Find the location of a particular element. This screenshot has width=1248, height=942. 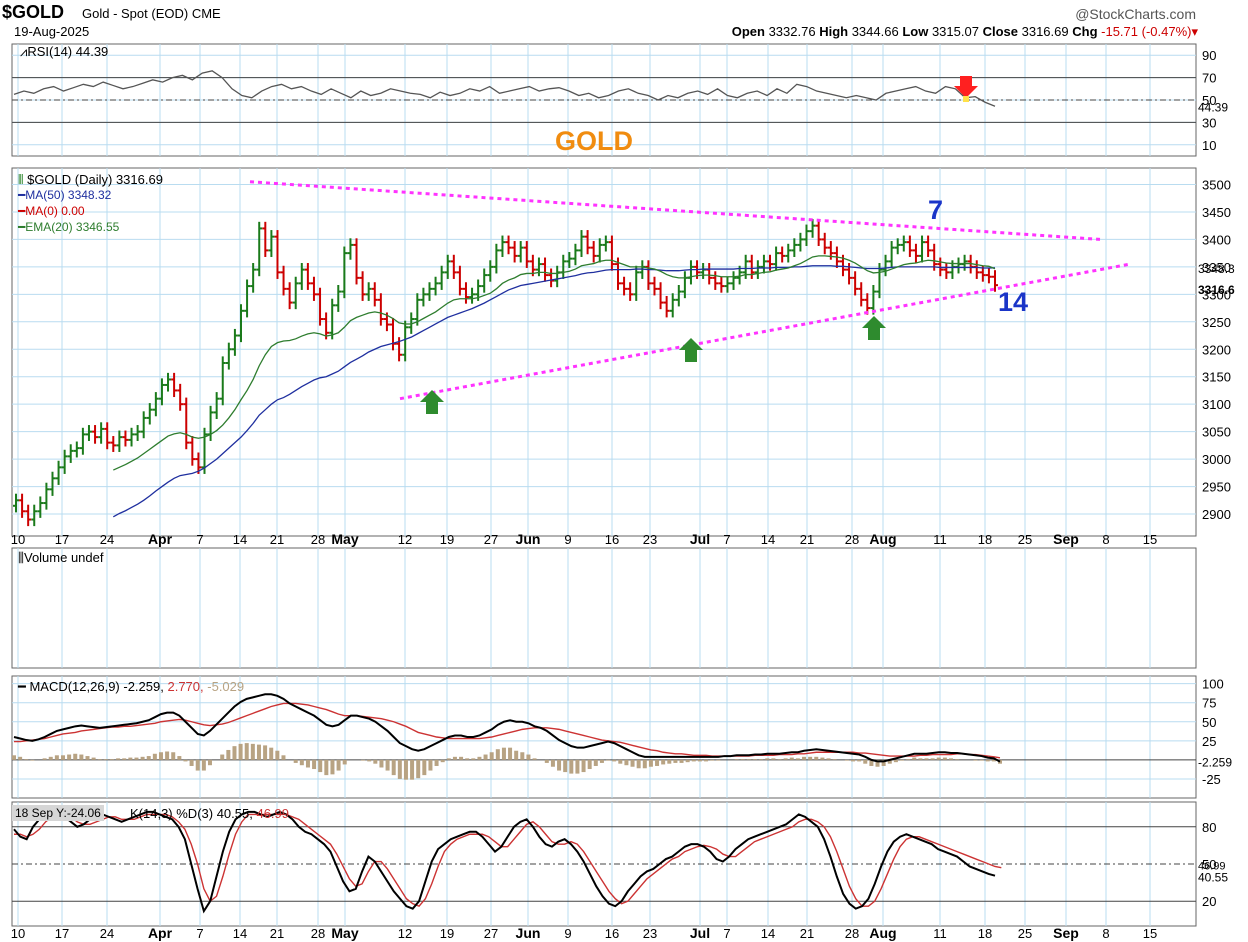

symbol-title: $GOLD is located at coordinates (33, 12).